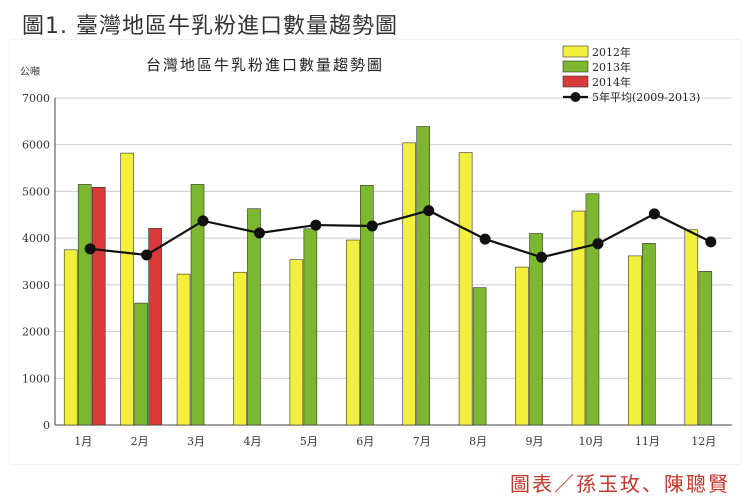 The height and width of the screenshot is (502, 750). What do you see at coordinates (183, 349) in the screenshot?
I see `bar-2012年-3月` at bounding box center [183, 349].